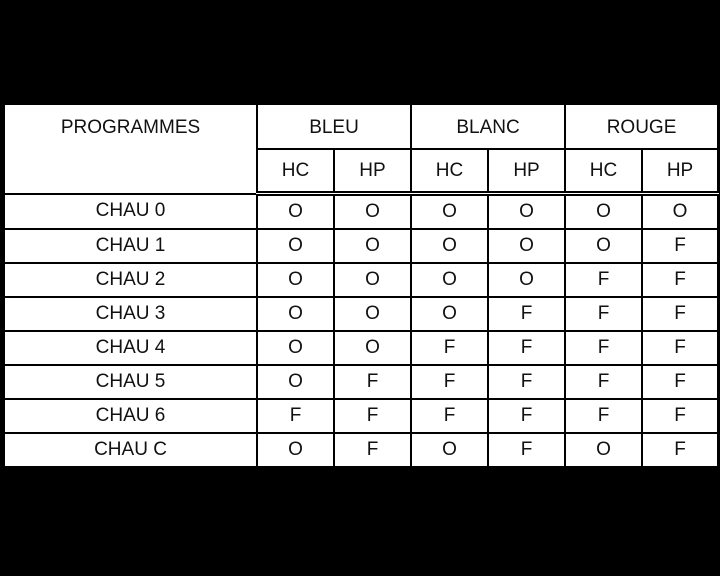 The image size is (720, 576). Describe the element at coordinates (130, 450) in the screenshot. I see `row-label: CHAU C` at that location.